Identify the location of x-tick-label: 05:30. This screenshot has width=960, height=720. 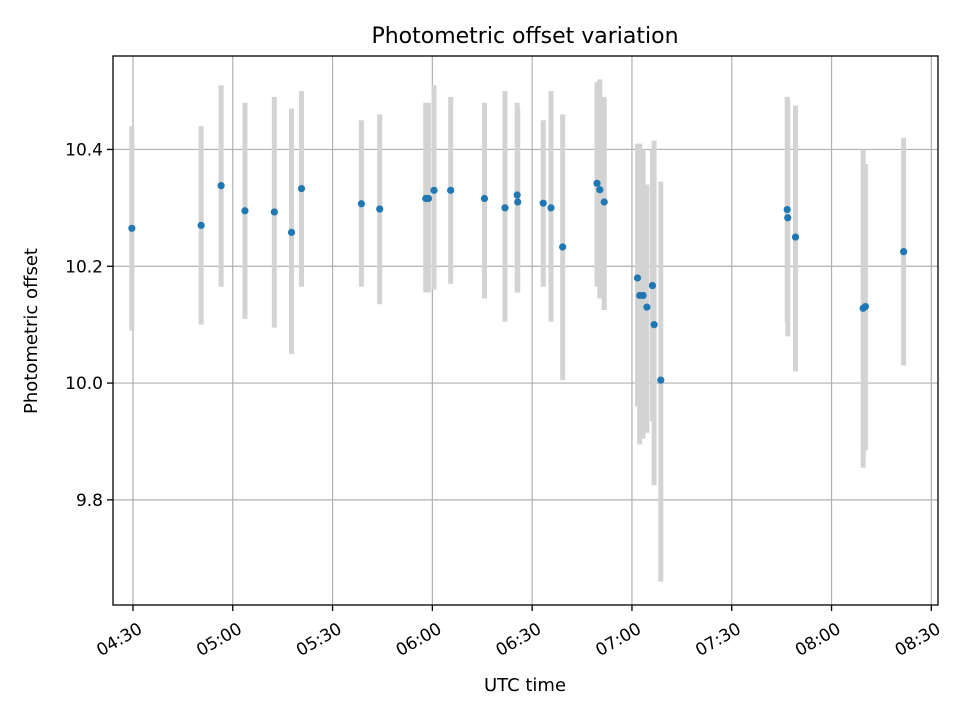
(319, 640).